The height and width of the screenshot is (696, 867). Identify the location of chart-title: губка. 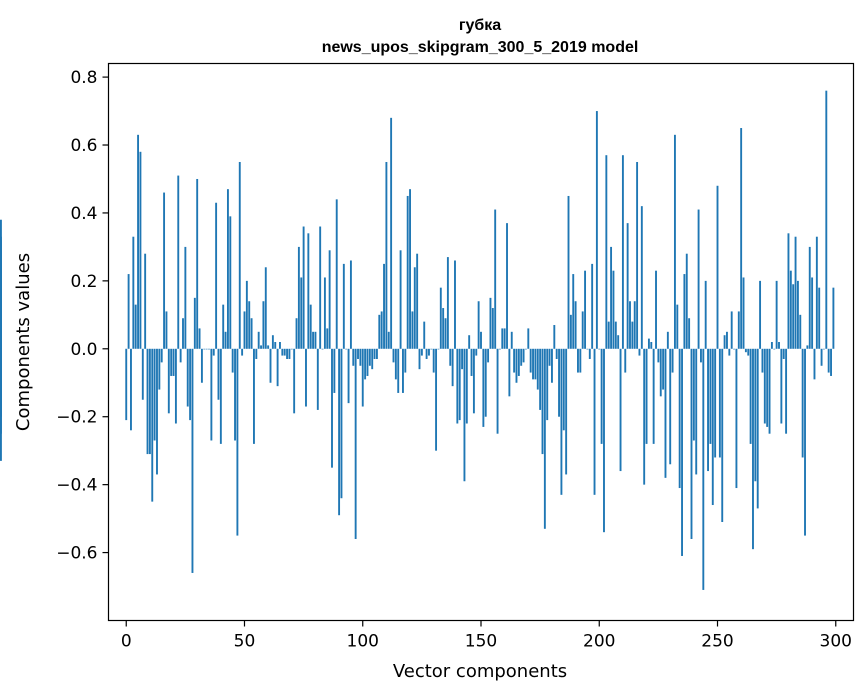
(480, 25).